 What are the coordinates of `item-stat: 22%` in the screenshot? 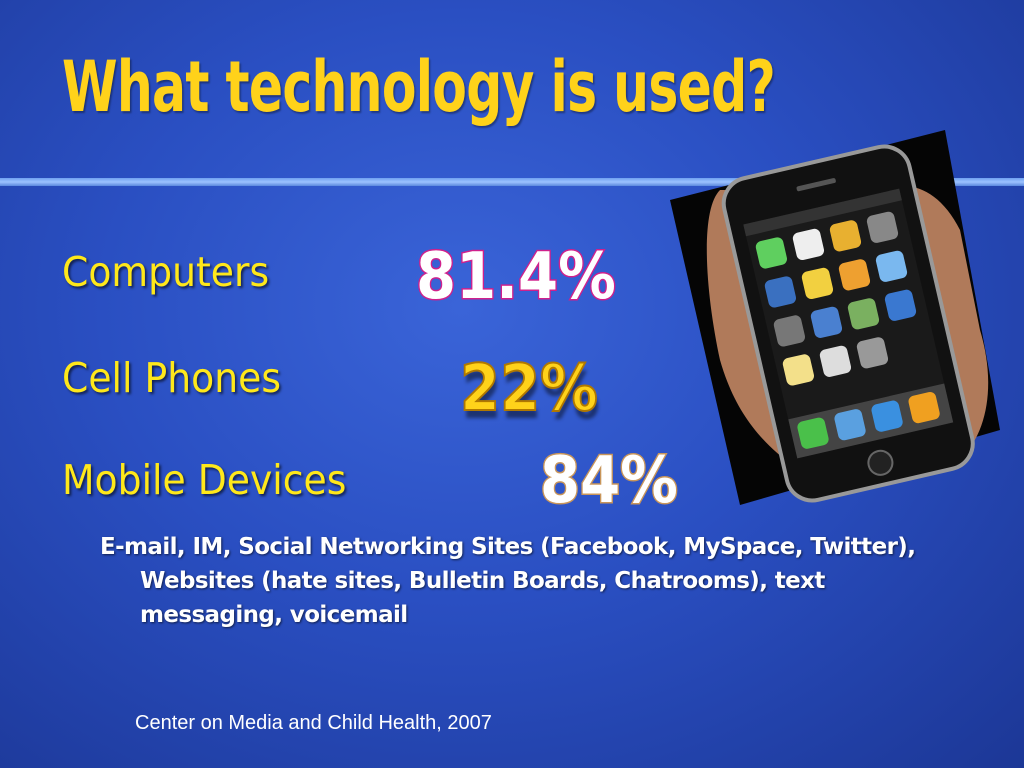 It's located at (529, 389).